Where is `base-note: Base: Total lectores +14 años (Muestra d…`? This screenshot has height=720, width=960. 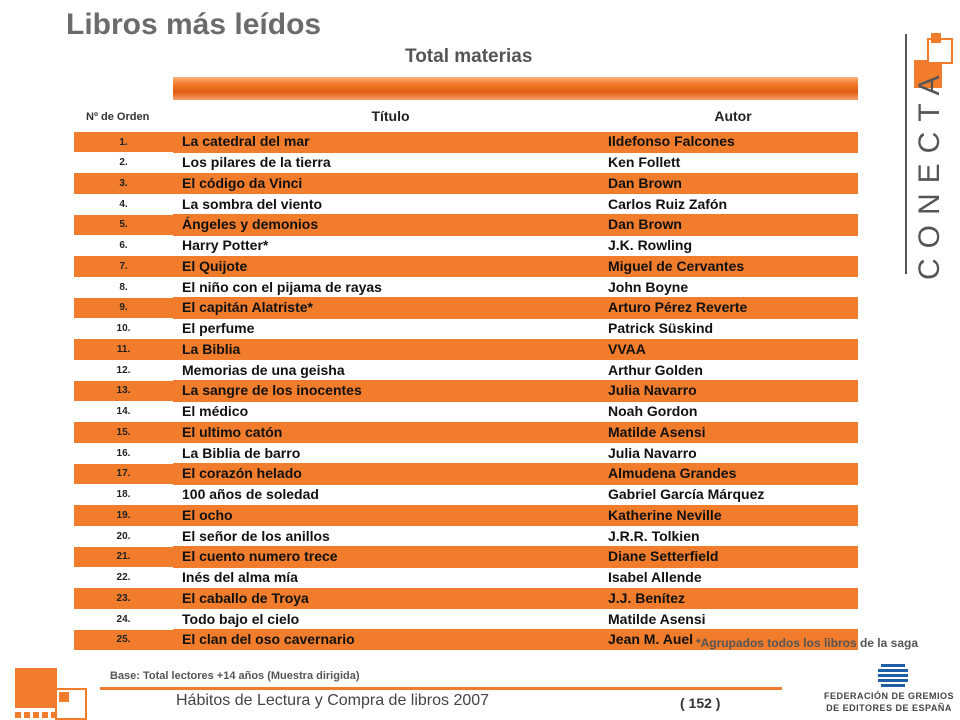 base-note: Base: Total lectores +14 años (Muestra d… is located at coordinates (235, 676).